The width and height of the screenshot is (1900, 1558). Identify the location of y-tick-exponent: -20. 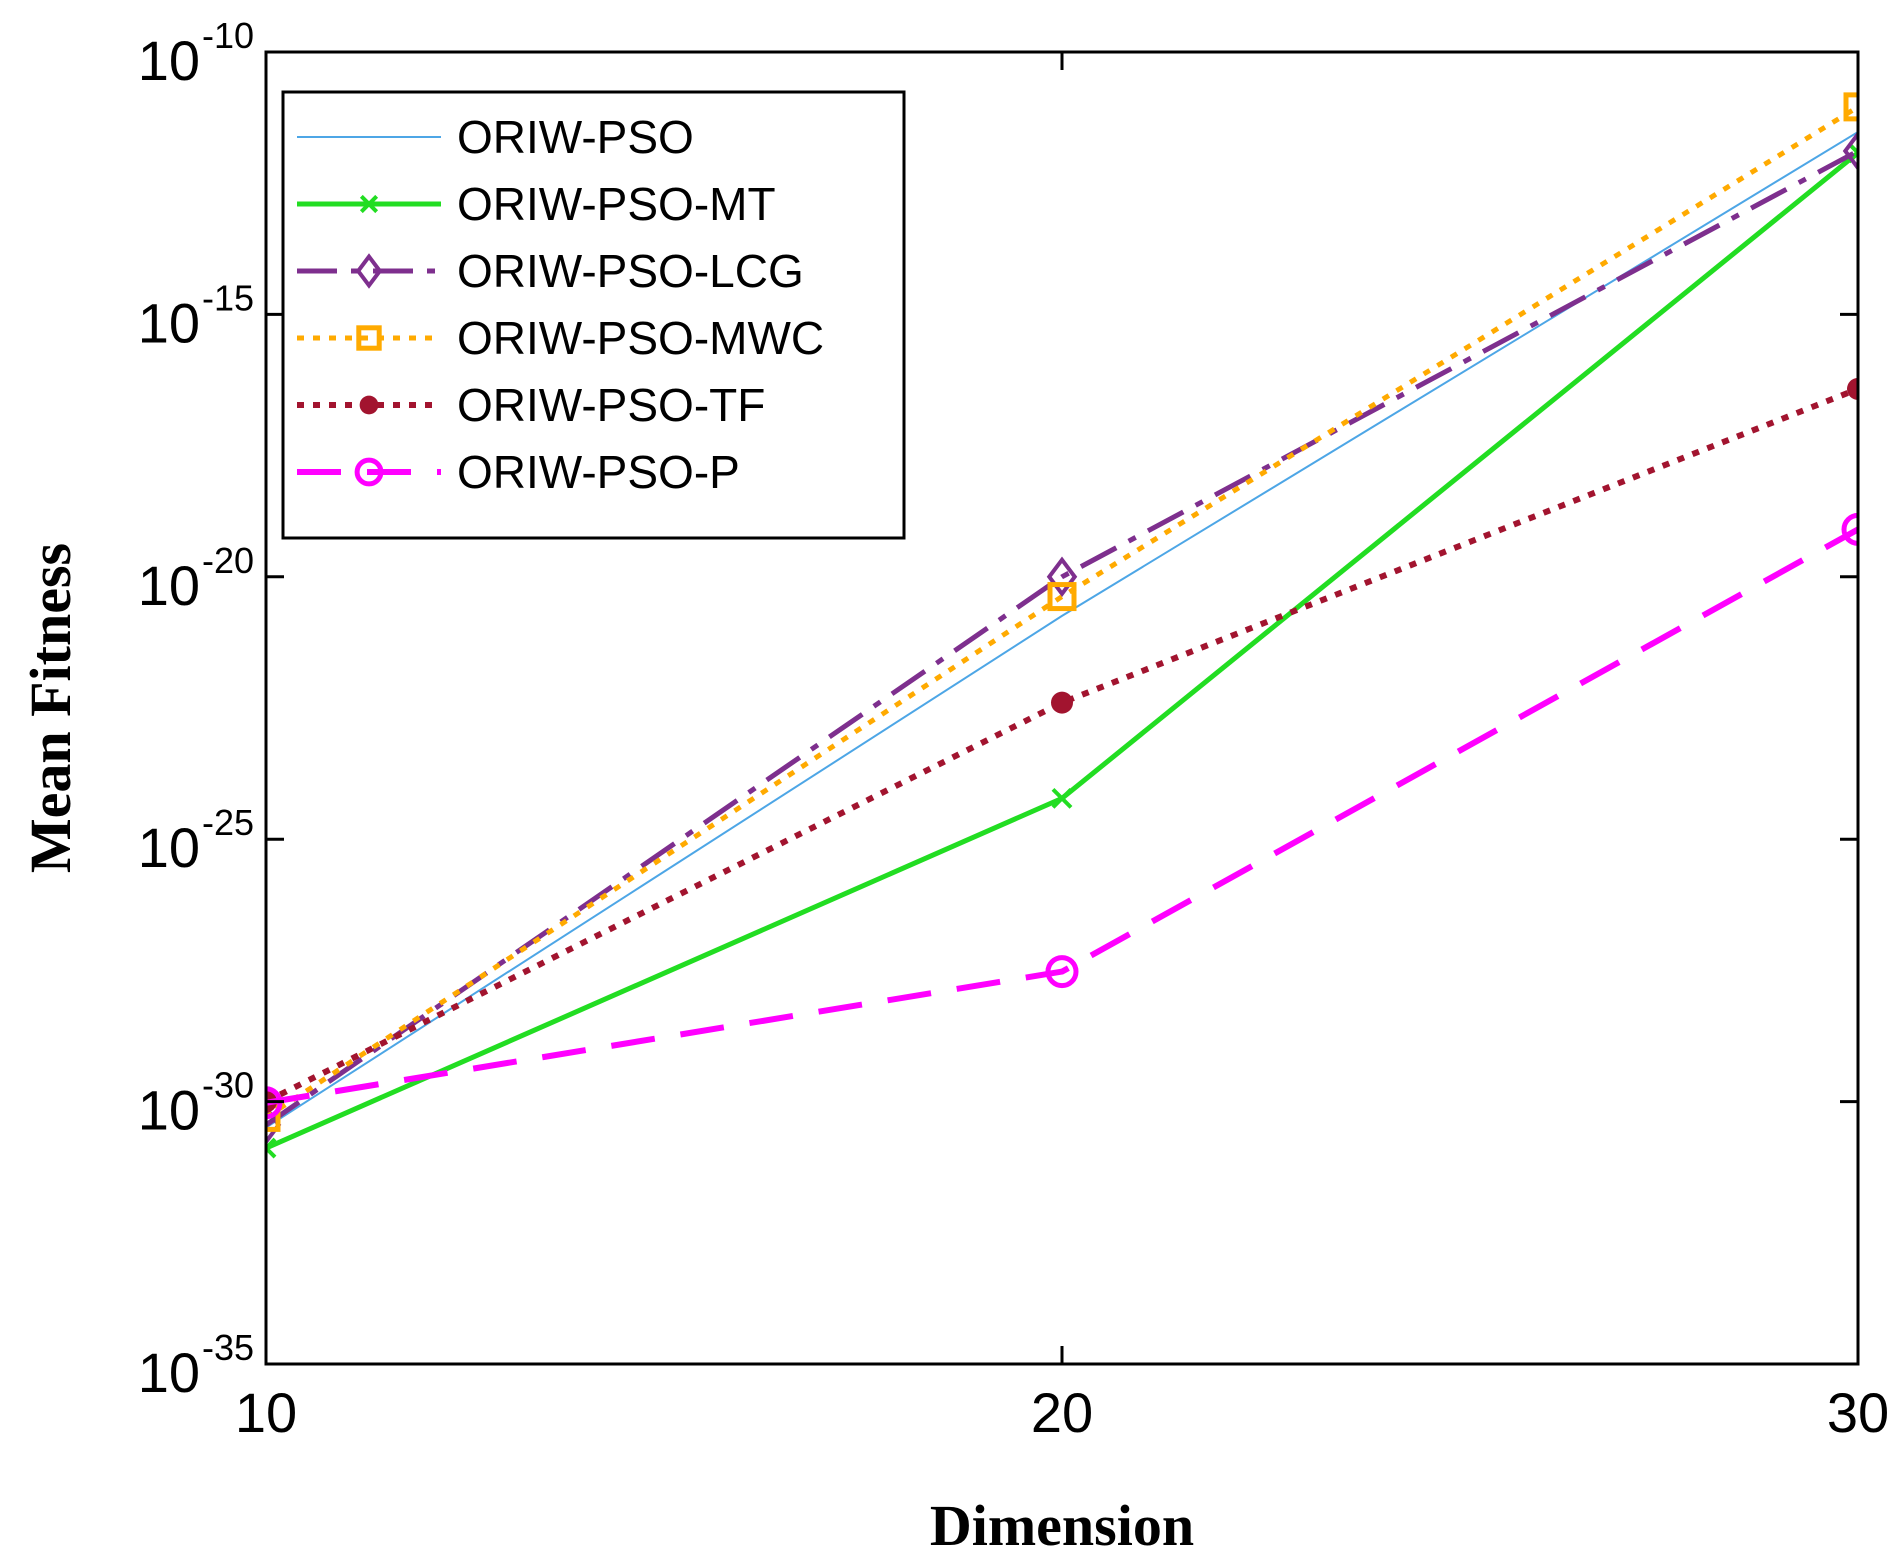
(228, 560).